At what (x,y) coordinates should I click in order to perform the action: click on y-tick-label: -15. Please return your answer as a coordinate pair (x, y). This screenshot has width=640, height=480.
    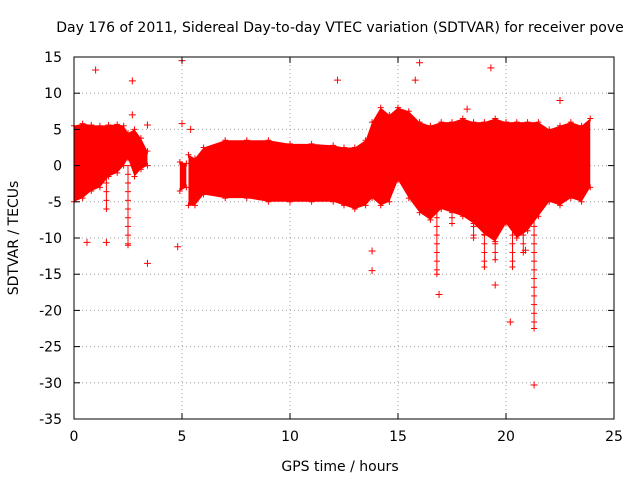
    Looking at the image, I should click on (50, 275).